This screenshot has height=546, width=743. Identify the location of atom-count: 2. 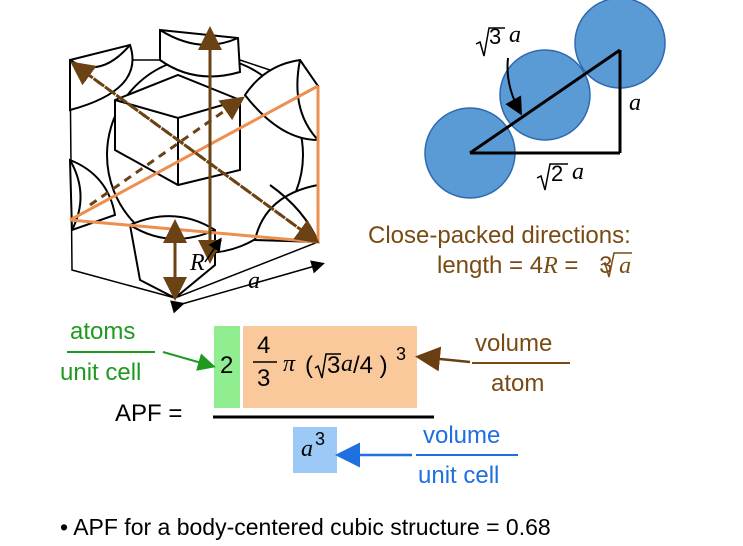
(227, 365).